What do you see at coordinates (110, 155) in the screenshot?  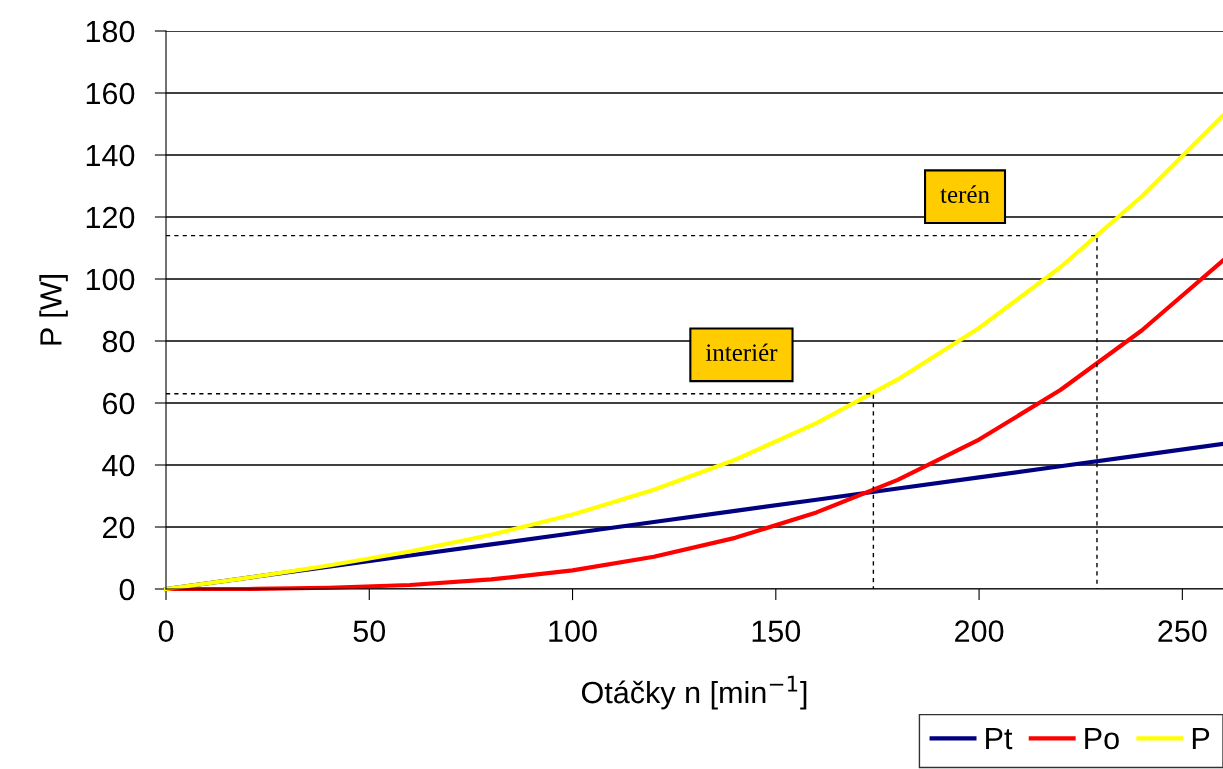 I see `y-tick-label: 140` at bounding box center [110, 155].